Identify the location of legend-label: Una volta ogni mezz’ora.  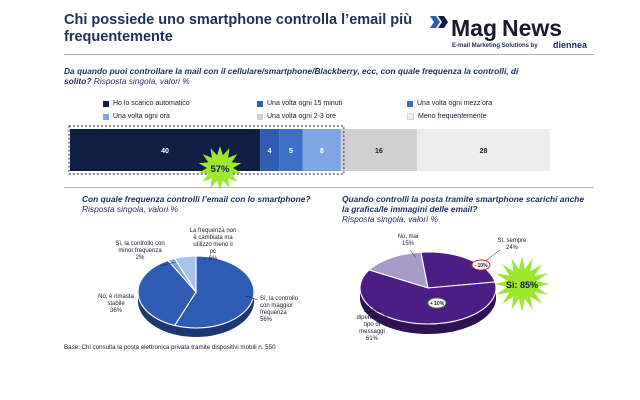
(455, 103).